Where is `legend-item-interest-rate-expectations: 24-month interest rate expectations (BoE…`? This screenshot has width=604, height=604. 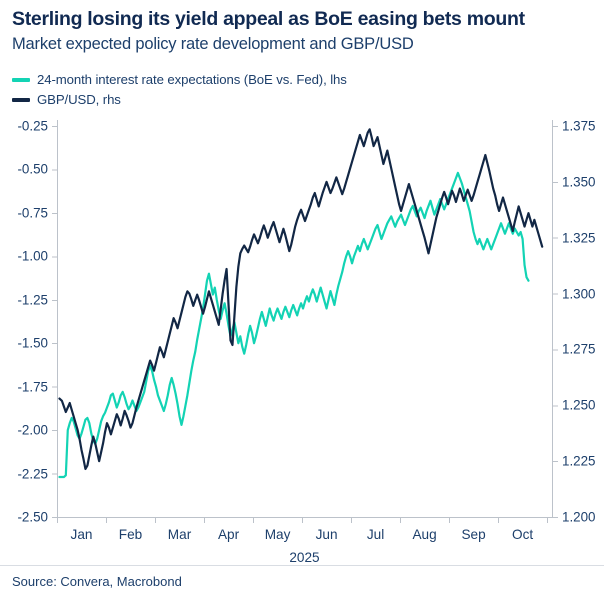 legend-item-interest-rate-expectations: 24-month interest rate expectations (BoE… is located at coordinates (179, 79).